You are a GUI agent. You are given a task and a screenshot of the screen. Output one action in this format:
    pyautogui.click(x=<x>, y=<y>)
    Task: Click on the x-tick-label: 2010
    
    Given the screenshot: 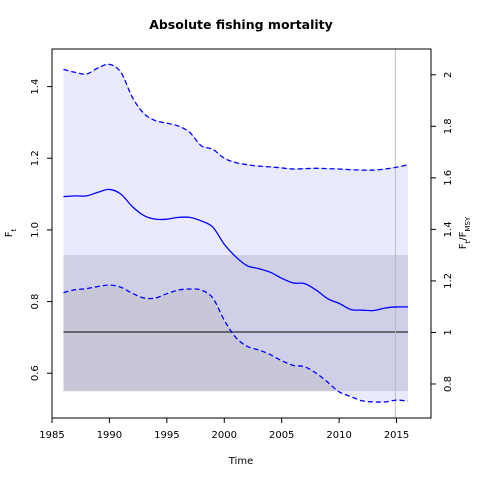 What is the action you would take?
    pyautogui.click(x=338, y=435)
    